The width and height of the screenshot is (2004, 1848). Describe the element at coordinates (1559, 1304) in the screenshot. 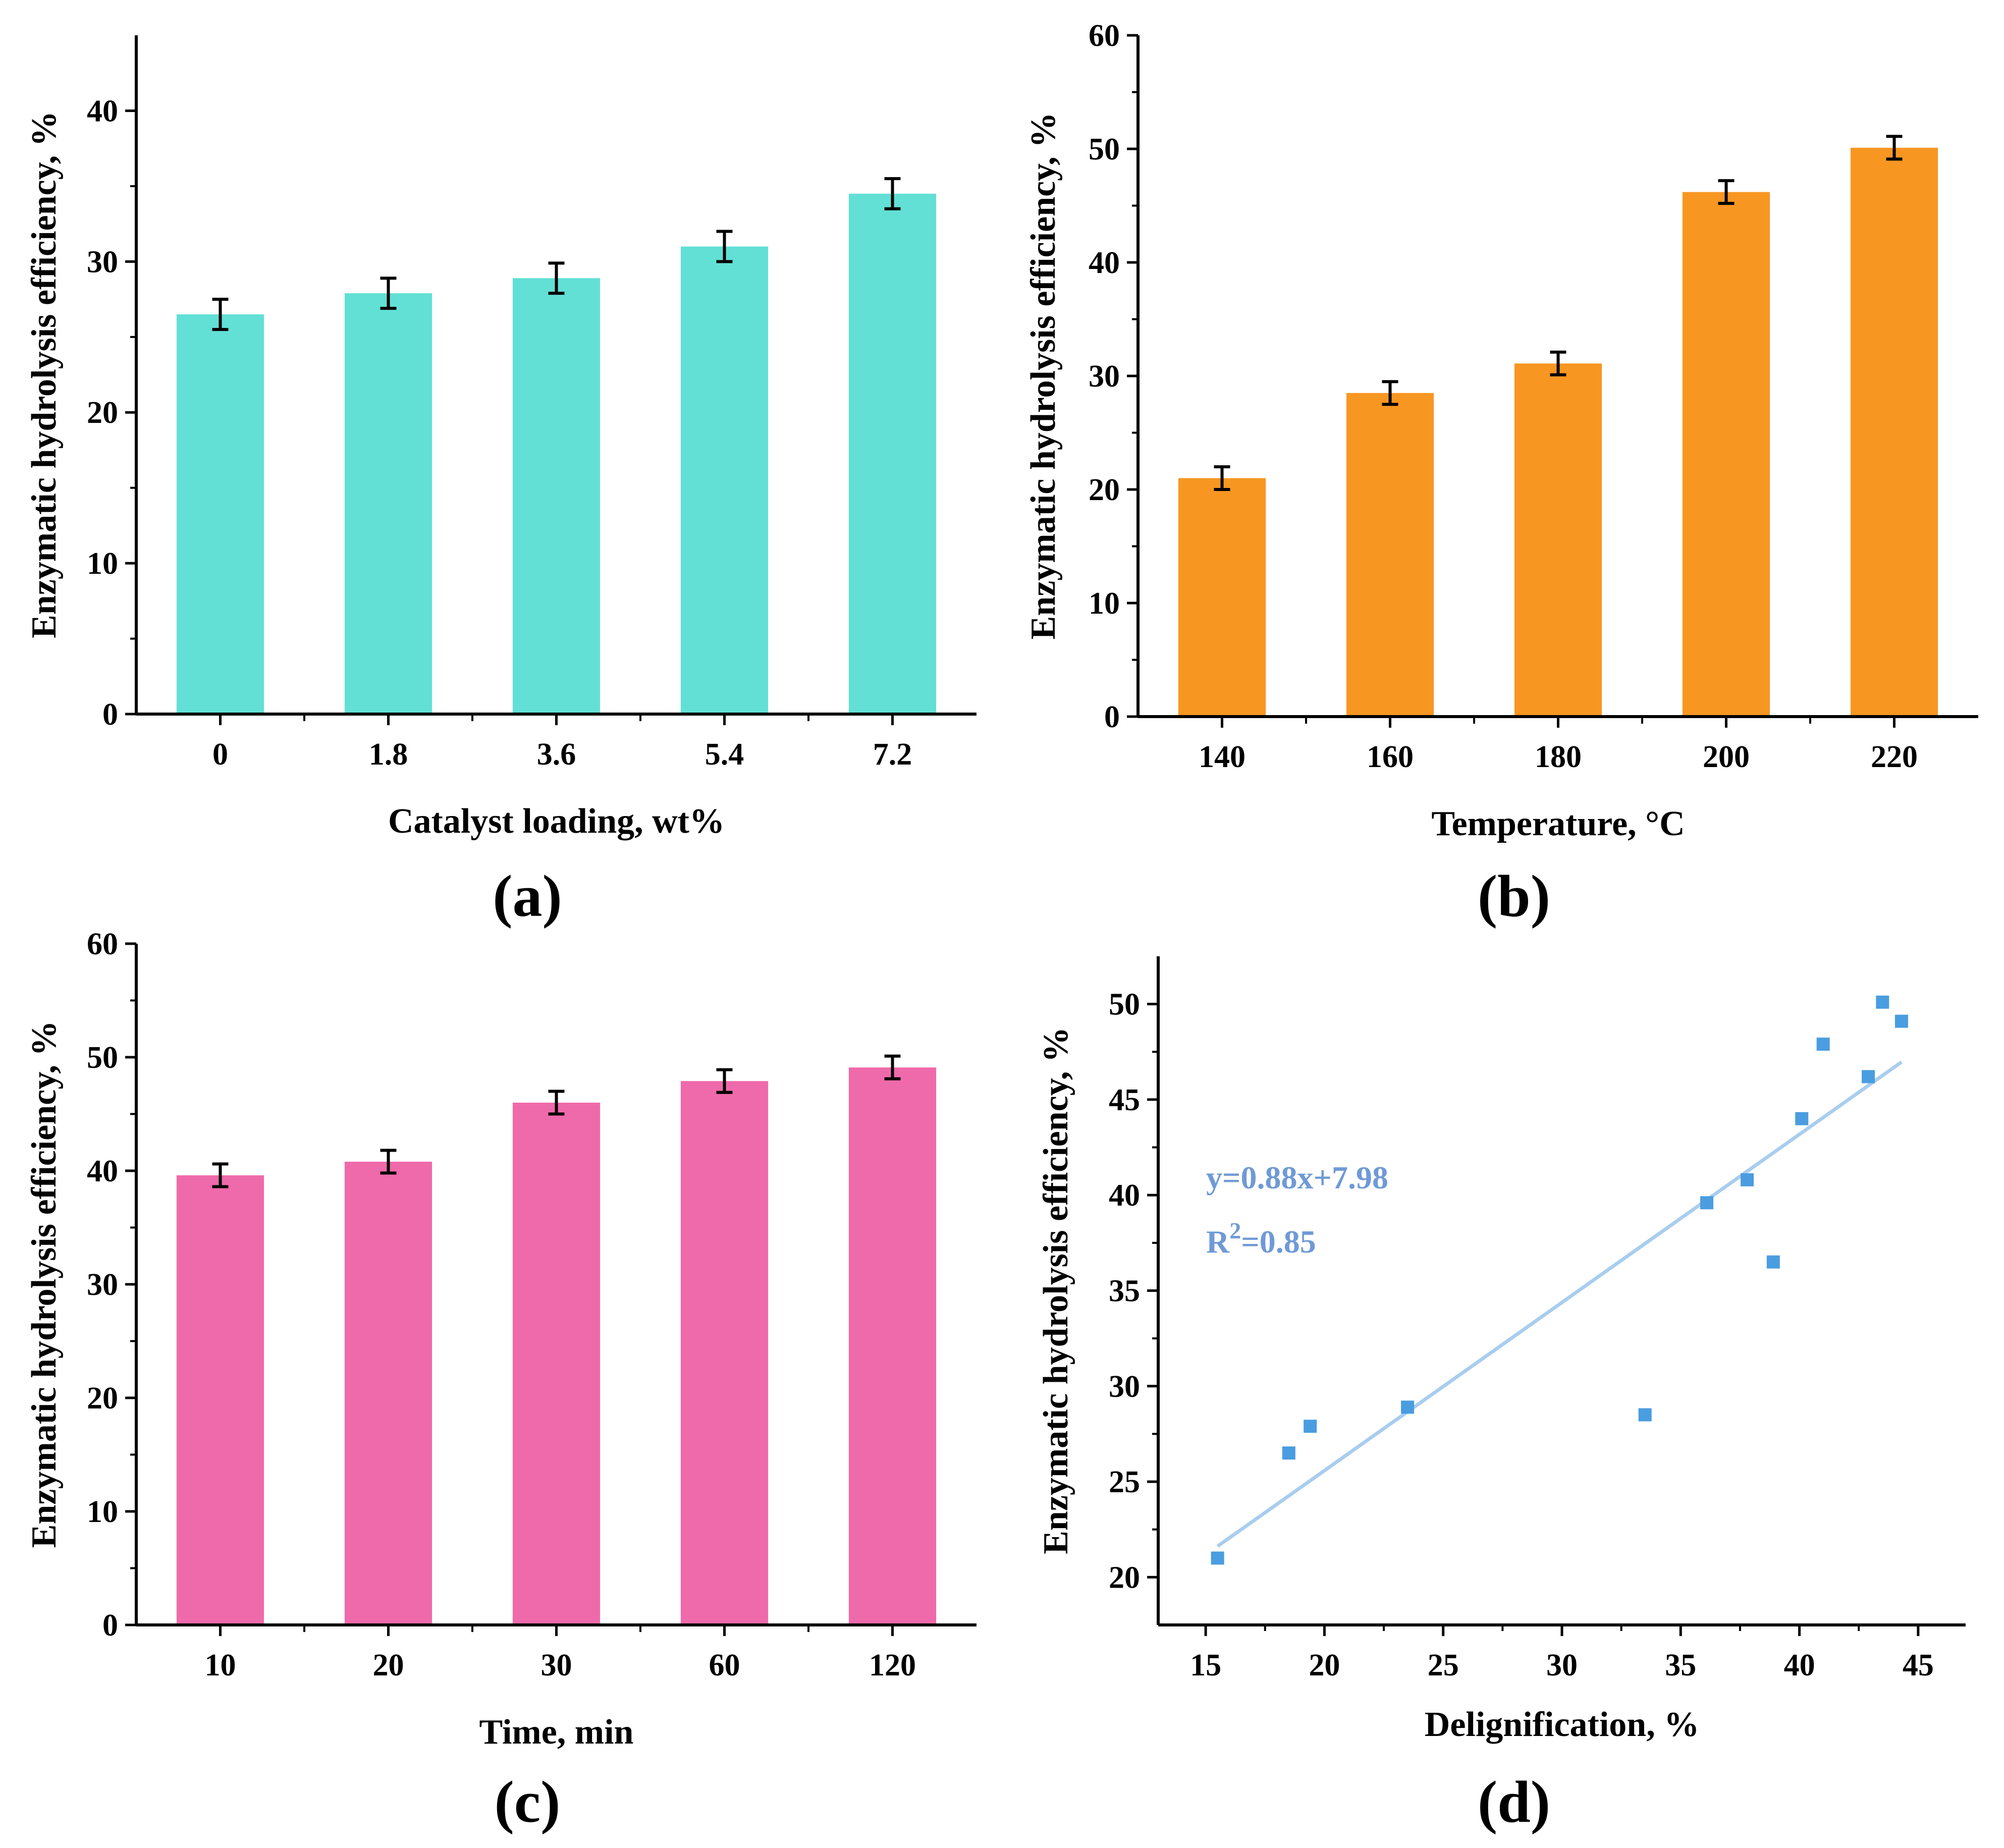

I see `fit-line` at that location.